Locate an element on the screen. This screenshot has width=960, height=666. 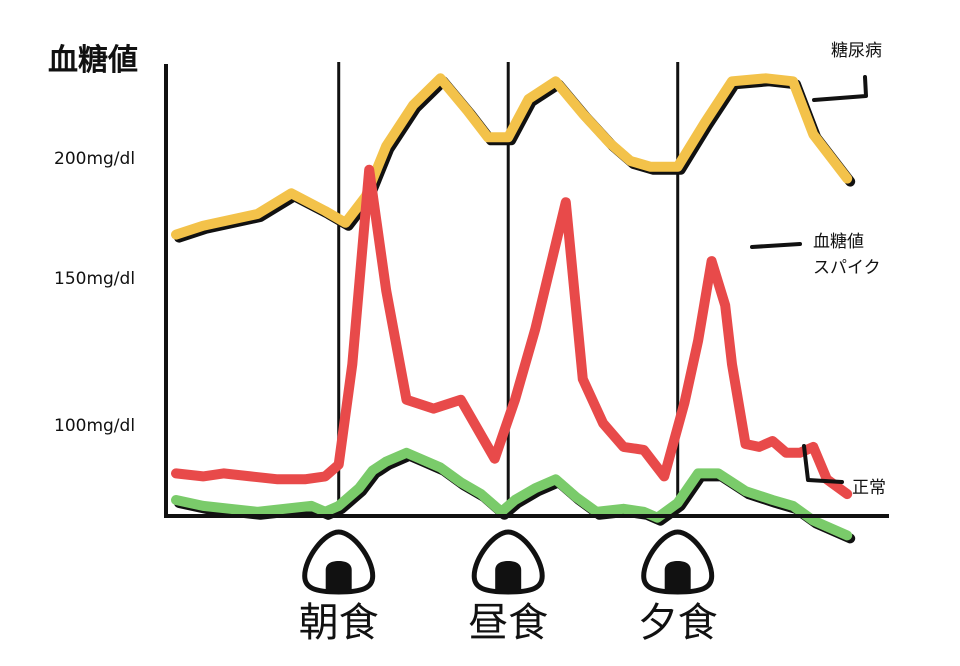
legend-label-2: 血糖値 is located at coordinates (838, 242).